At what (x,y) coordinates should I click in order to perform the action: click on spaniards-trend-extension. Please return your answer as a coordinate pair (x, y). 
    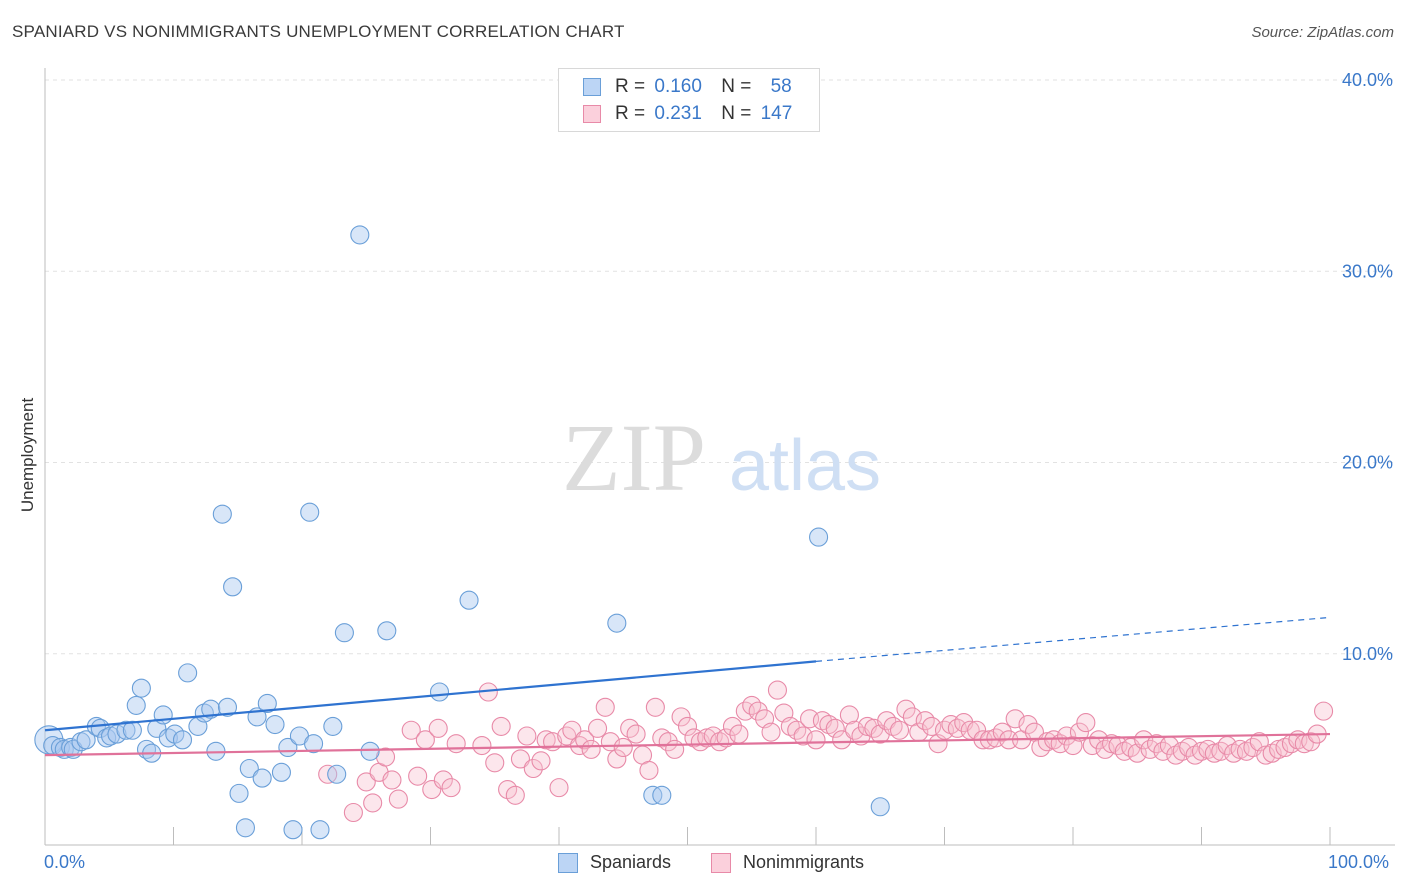
    Looking at the image, I should click on (1073, 639).